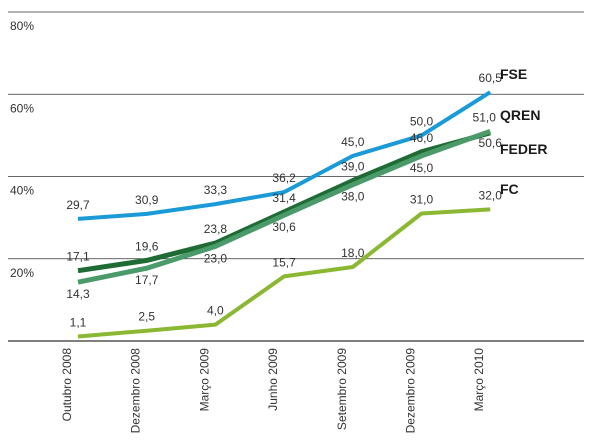  What do you see at coordinates (78, 257) in the screenshot?
I see `data-label: 17,1` at bounding box center [78, 257].